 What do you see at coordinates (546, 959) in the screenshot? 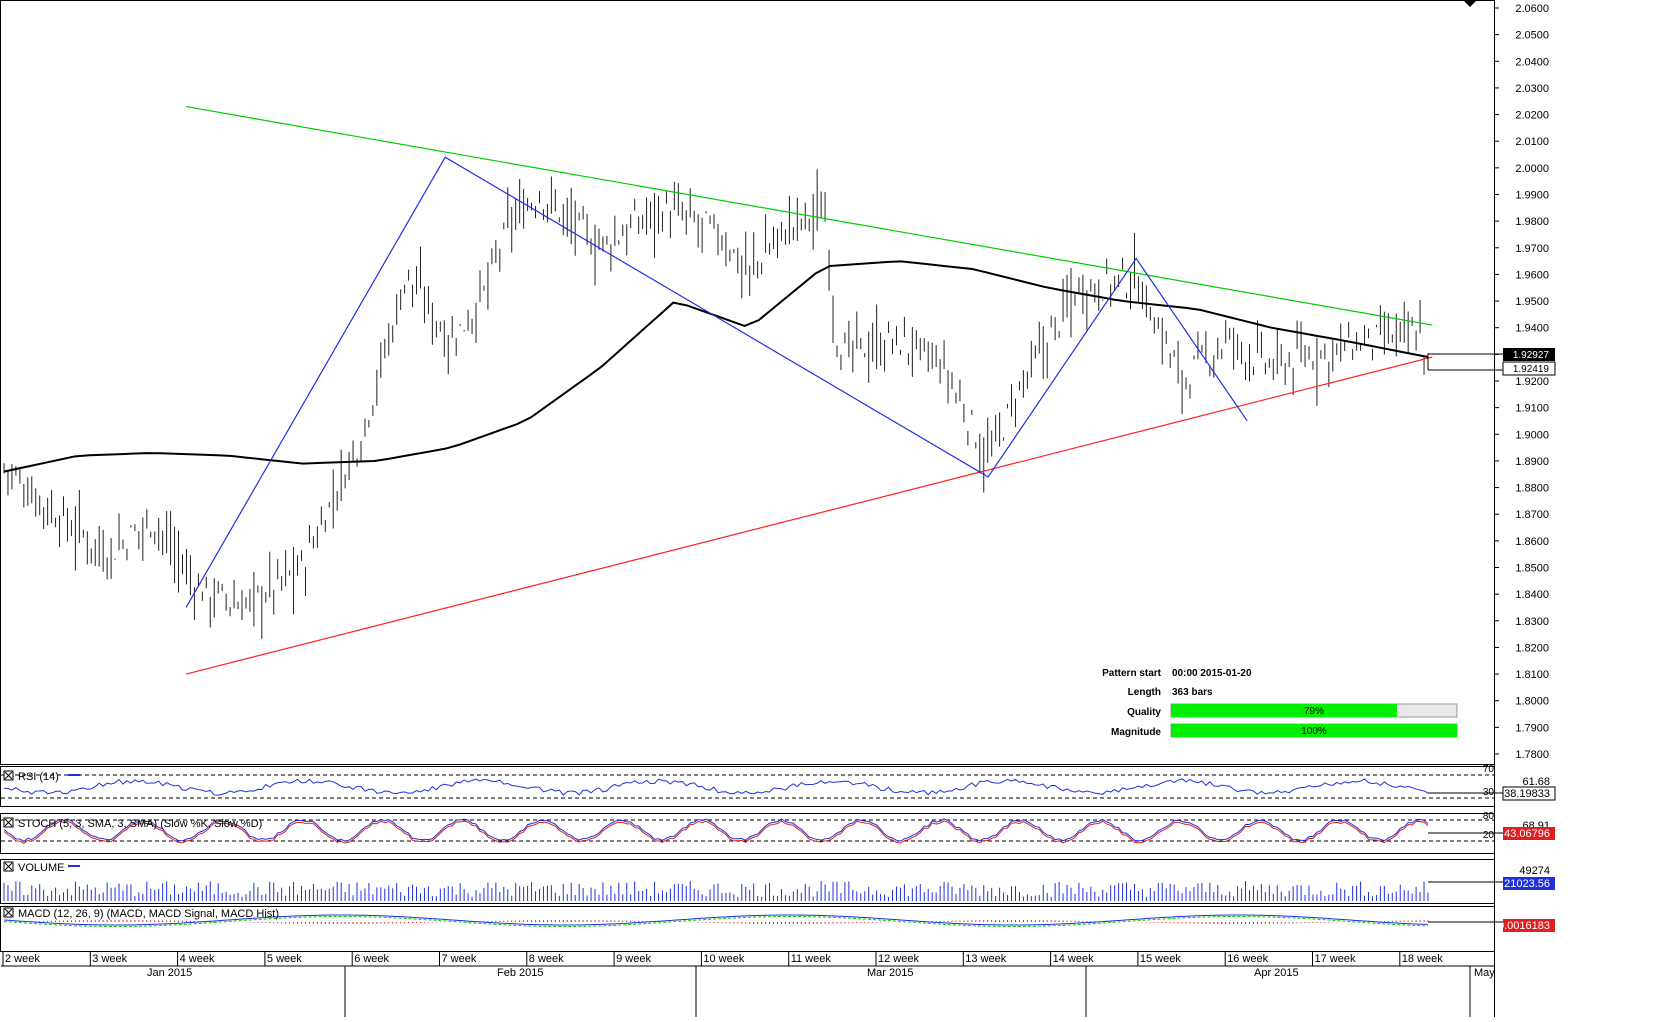
I see `week-label: 8 week` at bounding box center [546, 959].